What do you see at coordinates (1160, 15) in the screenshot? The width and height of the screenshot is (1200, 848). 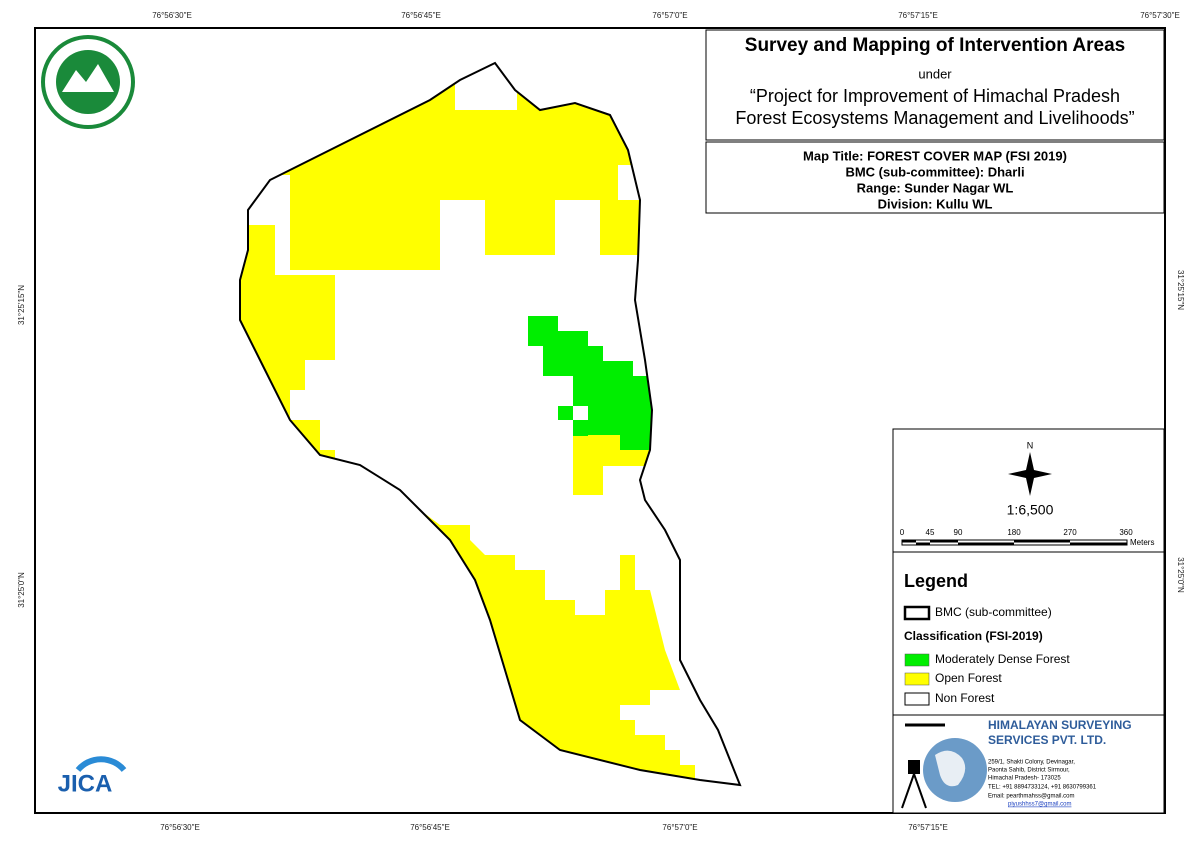 I see `coord-label: 76°57'30"E` at bounding box center [1160, 15].